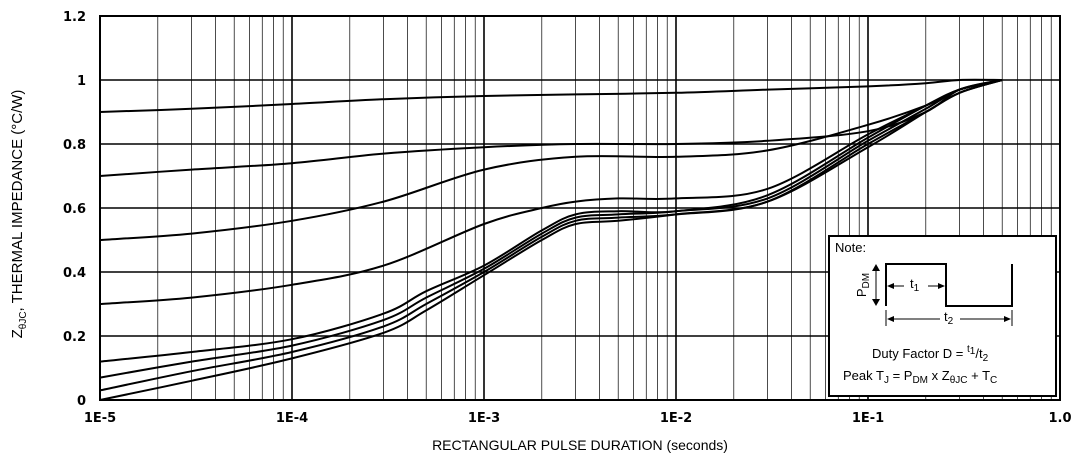 This screenshot has height=458, width=1076. What do you see at coordinates (915, 285) in the screenshot?
I see `t1-label: t1` at bounding box center [915, 285].